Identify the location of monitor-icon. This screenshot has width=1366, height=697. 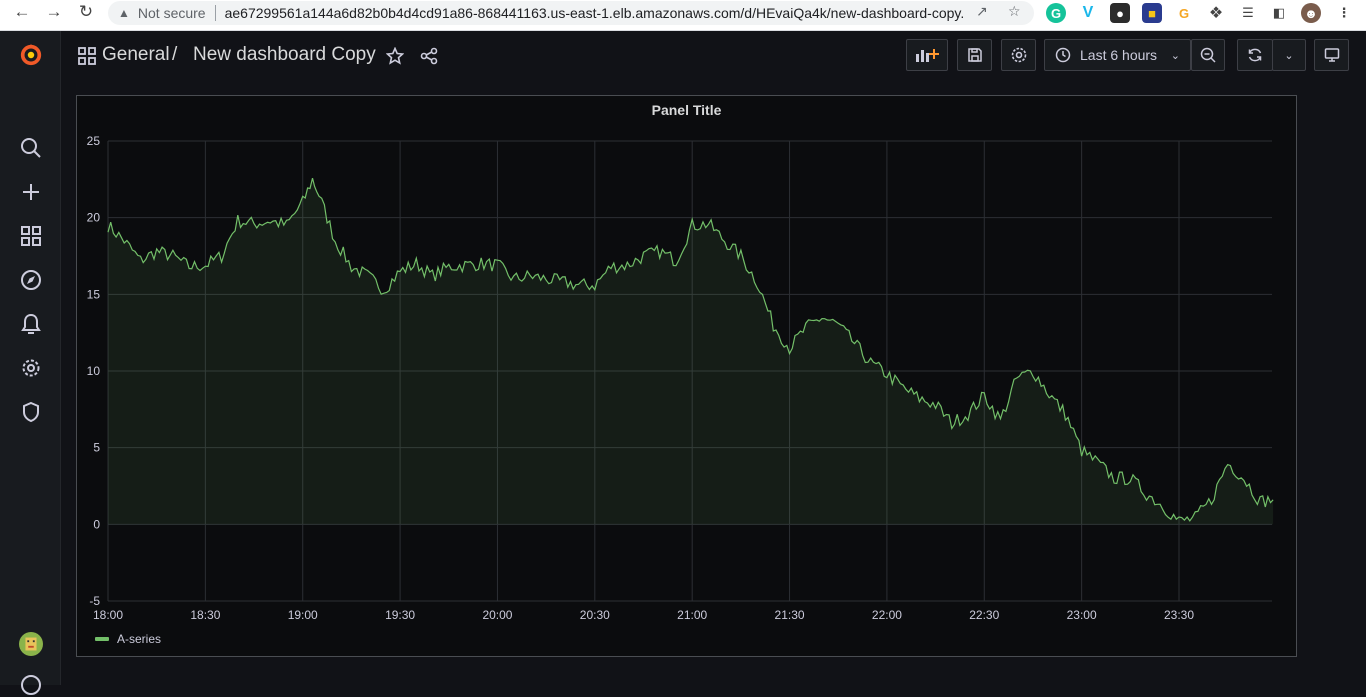
(1331, 55).